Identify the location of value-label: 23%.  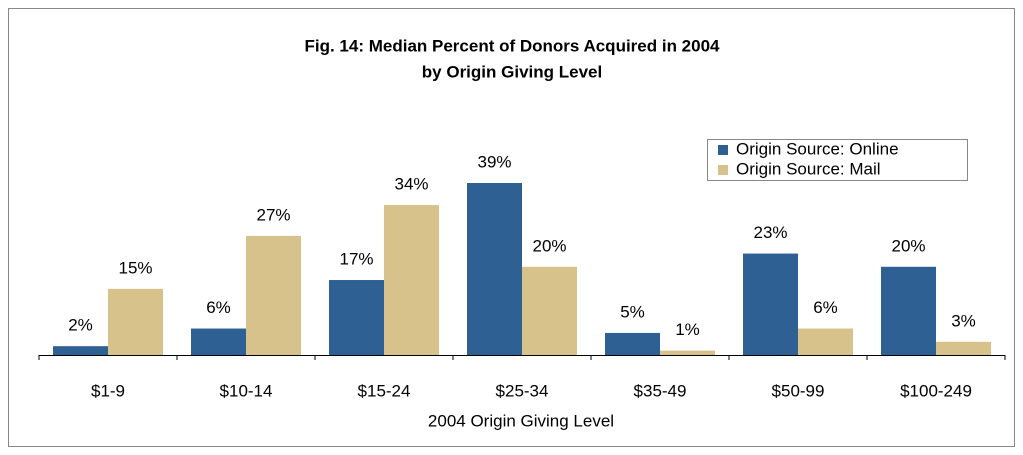
(770, 232).